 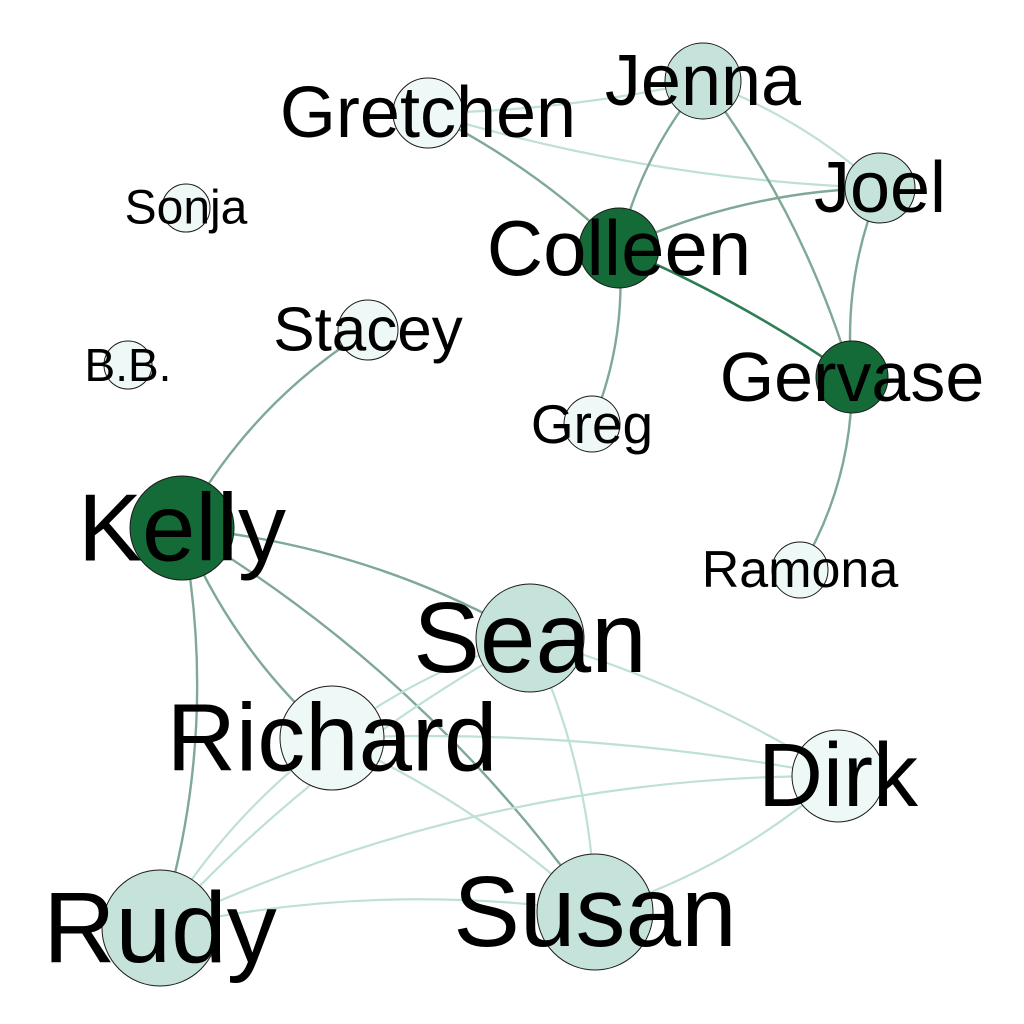 I want to click on edge-richard-dirk, so click(x=585, y=756).